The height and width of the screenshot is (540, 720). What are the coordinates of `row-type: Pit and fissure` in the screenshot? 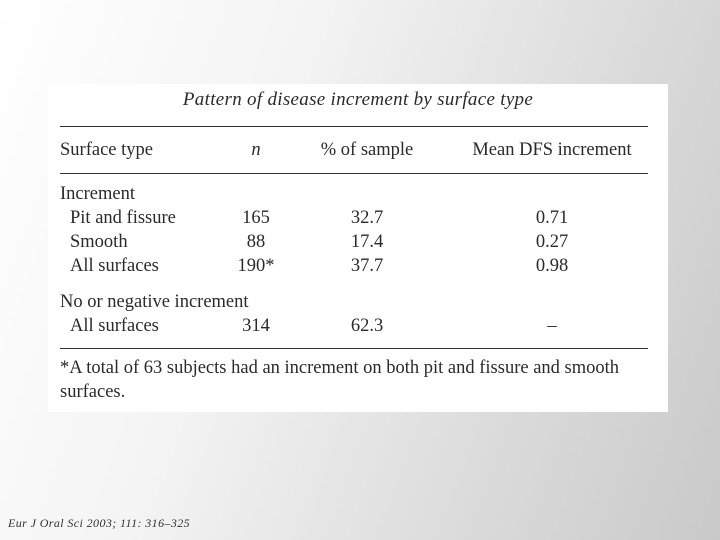 It's located at (123, 218).